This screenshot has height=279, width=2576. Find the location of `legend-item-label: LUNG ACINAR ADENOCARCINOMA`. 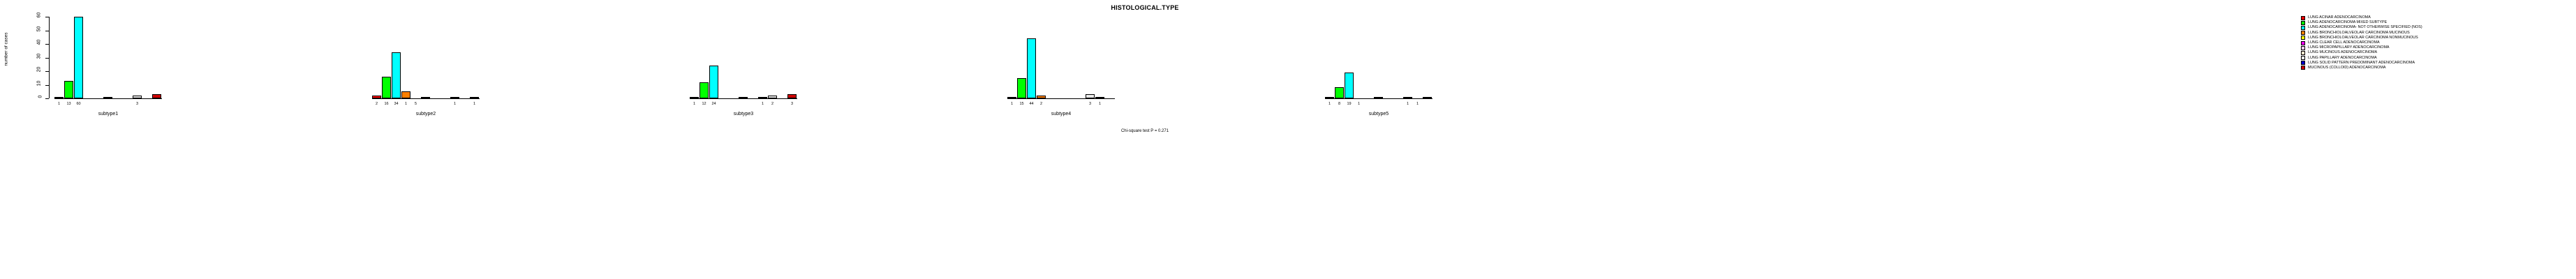

legend-item-label: LUNG ACINAR ADENOCARCINOMA is located at coordinates (2339, 17).